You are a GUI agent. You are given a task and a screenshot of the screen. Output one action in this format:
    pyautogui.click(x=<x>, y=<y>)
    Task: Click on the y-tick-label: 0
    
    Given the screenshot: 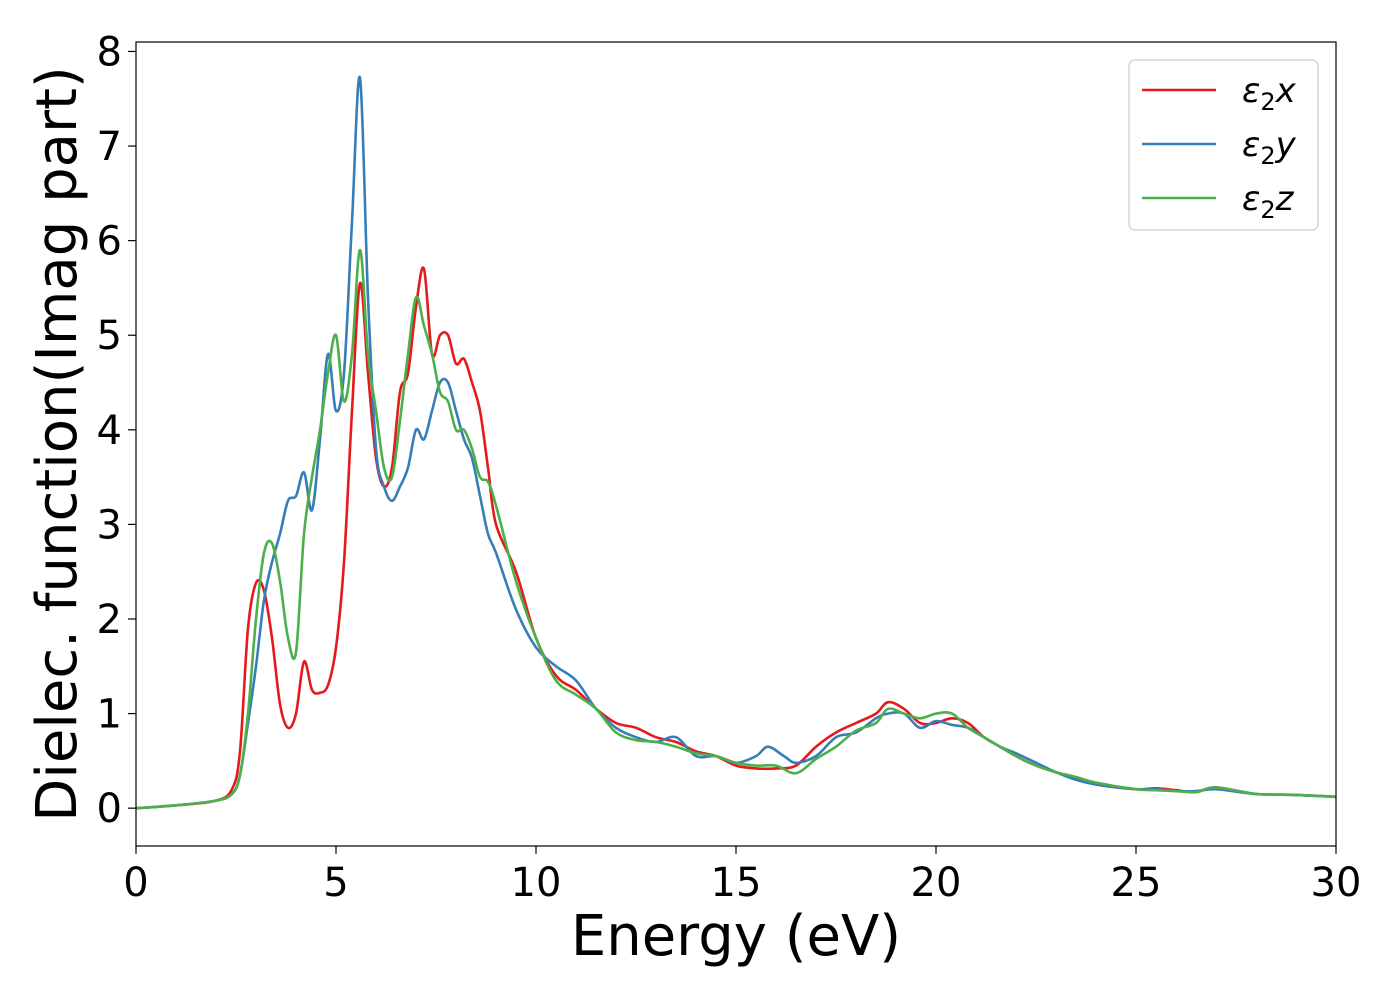 What is the action you would take?
    pyautogui.click(x=109, y=809)
    